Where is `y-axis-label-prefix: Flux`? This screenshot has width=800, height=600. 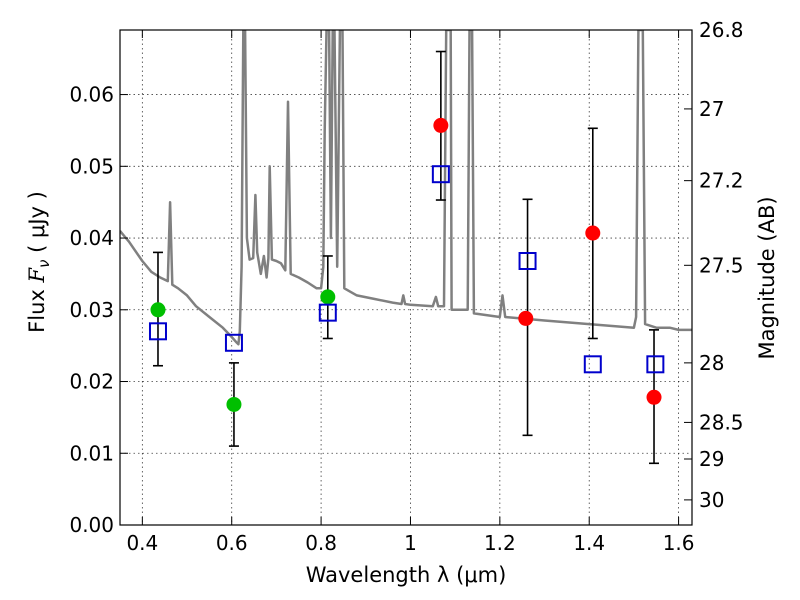 y-axis-label-prefix: Flux is located at coordinates (37, 308).